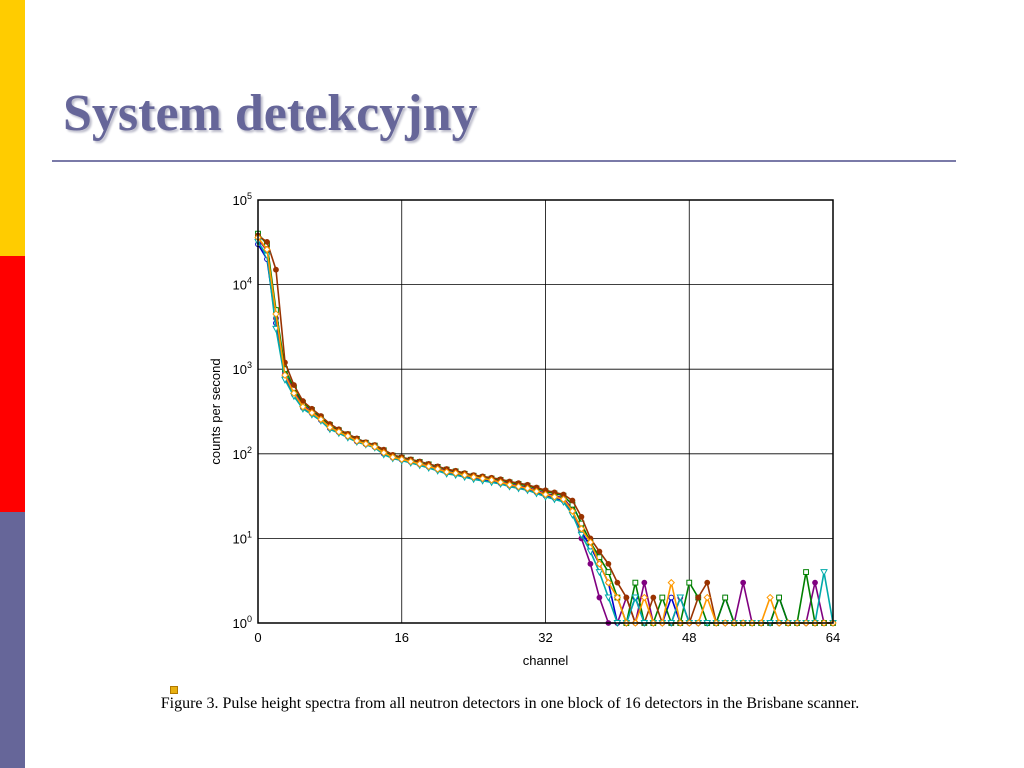 This screenshot has height=768, width=1024. Describe the element at coordinates (402, 637) in the screenshot. I see `x-tick-label: 16` at that location.